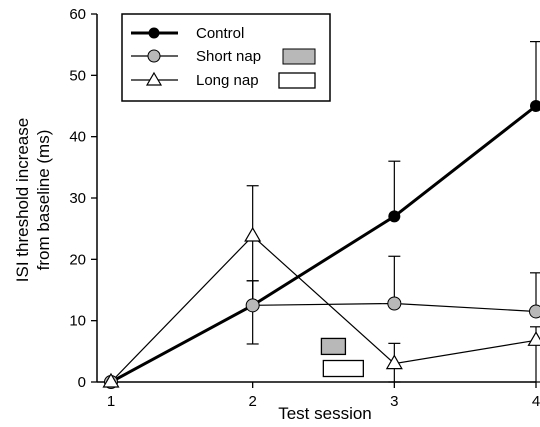 This screenshot has width=540, height=427. What do you see at coordinates (297, 80) in the screenshot?
I see `legend-swatch-long-nap` at bounding box center [297, 80].